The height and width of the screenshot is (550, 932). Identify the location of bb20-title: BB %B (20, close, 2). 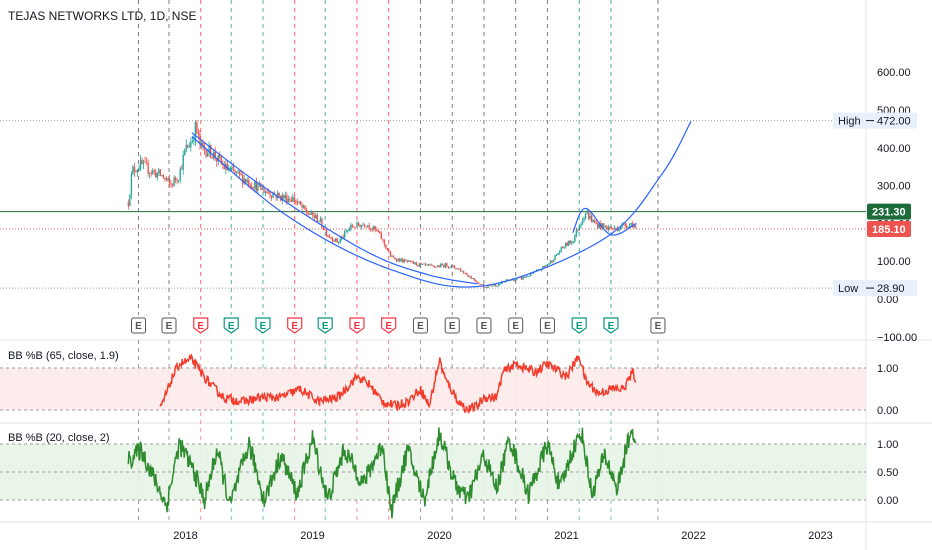
(59, 438).